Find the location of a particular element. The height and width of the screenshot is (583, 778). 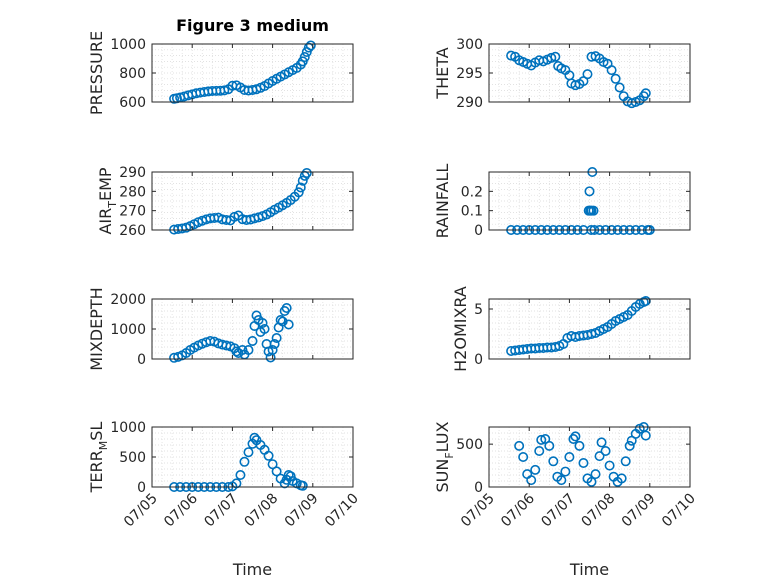

y-label-main: THETA is located at coordinates (442, 73).